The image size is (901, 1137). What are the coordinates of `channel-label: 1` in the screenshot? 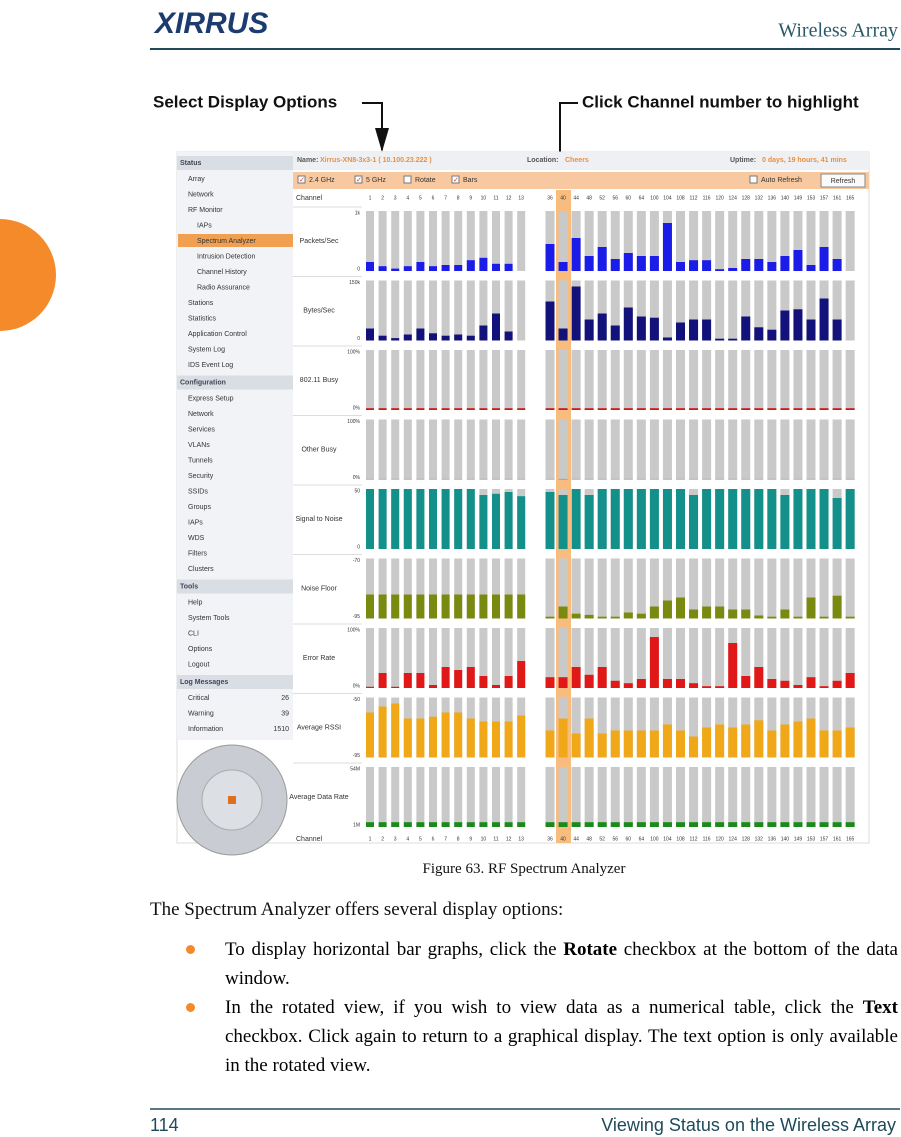 It's located at (370, 198).